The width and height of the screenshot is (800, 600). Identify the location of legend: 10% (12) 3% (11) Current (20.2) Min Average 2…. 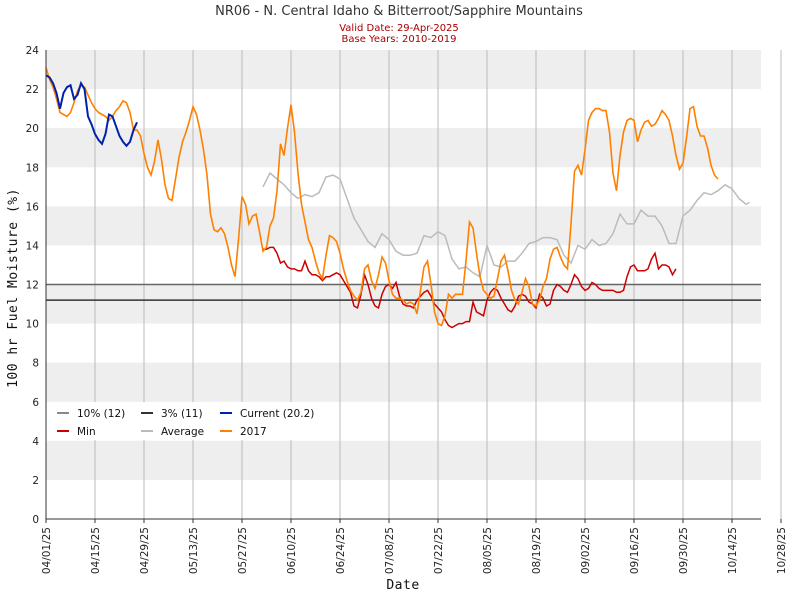
(185, 421).